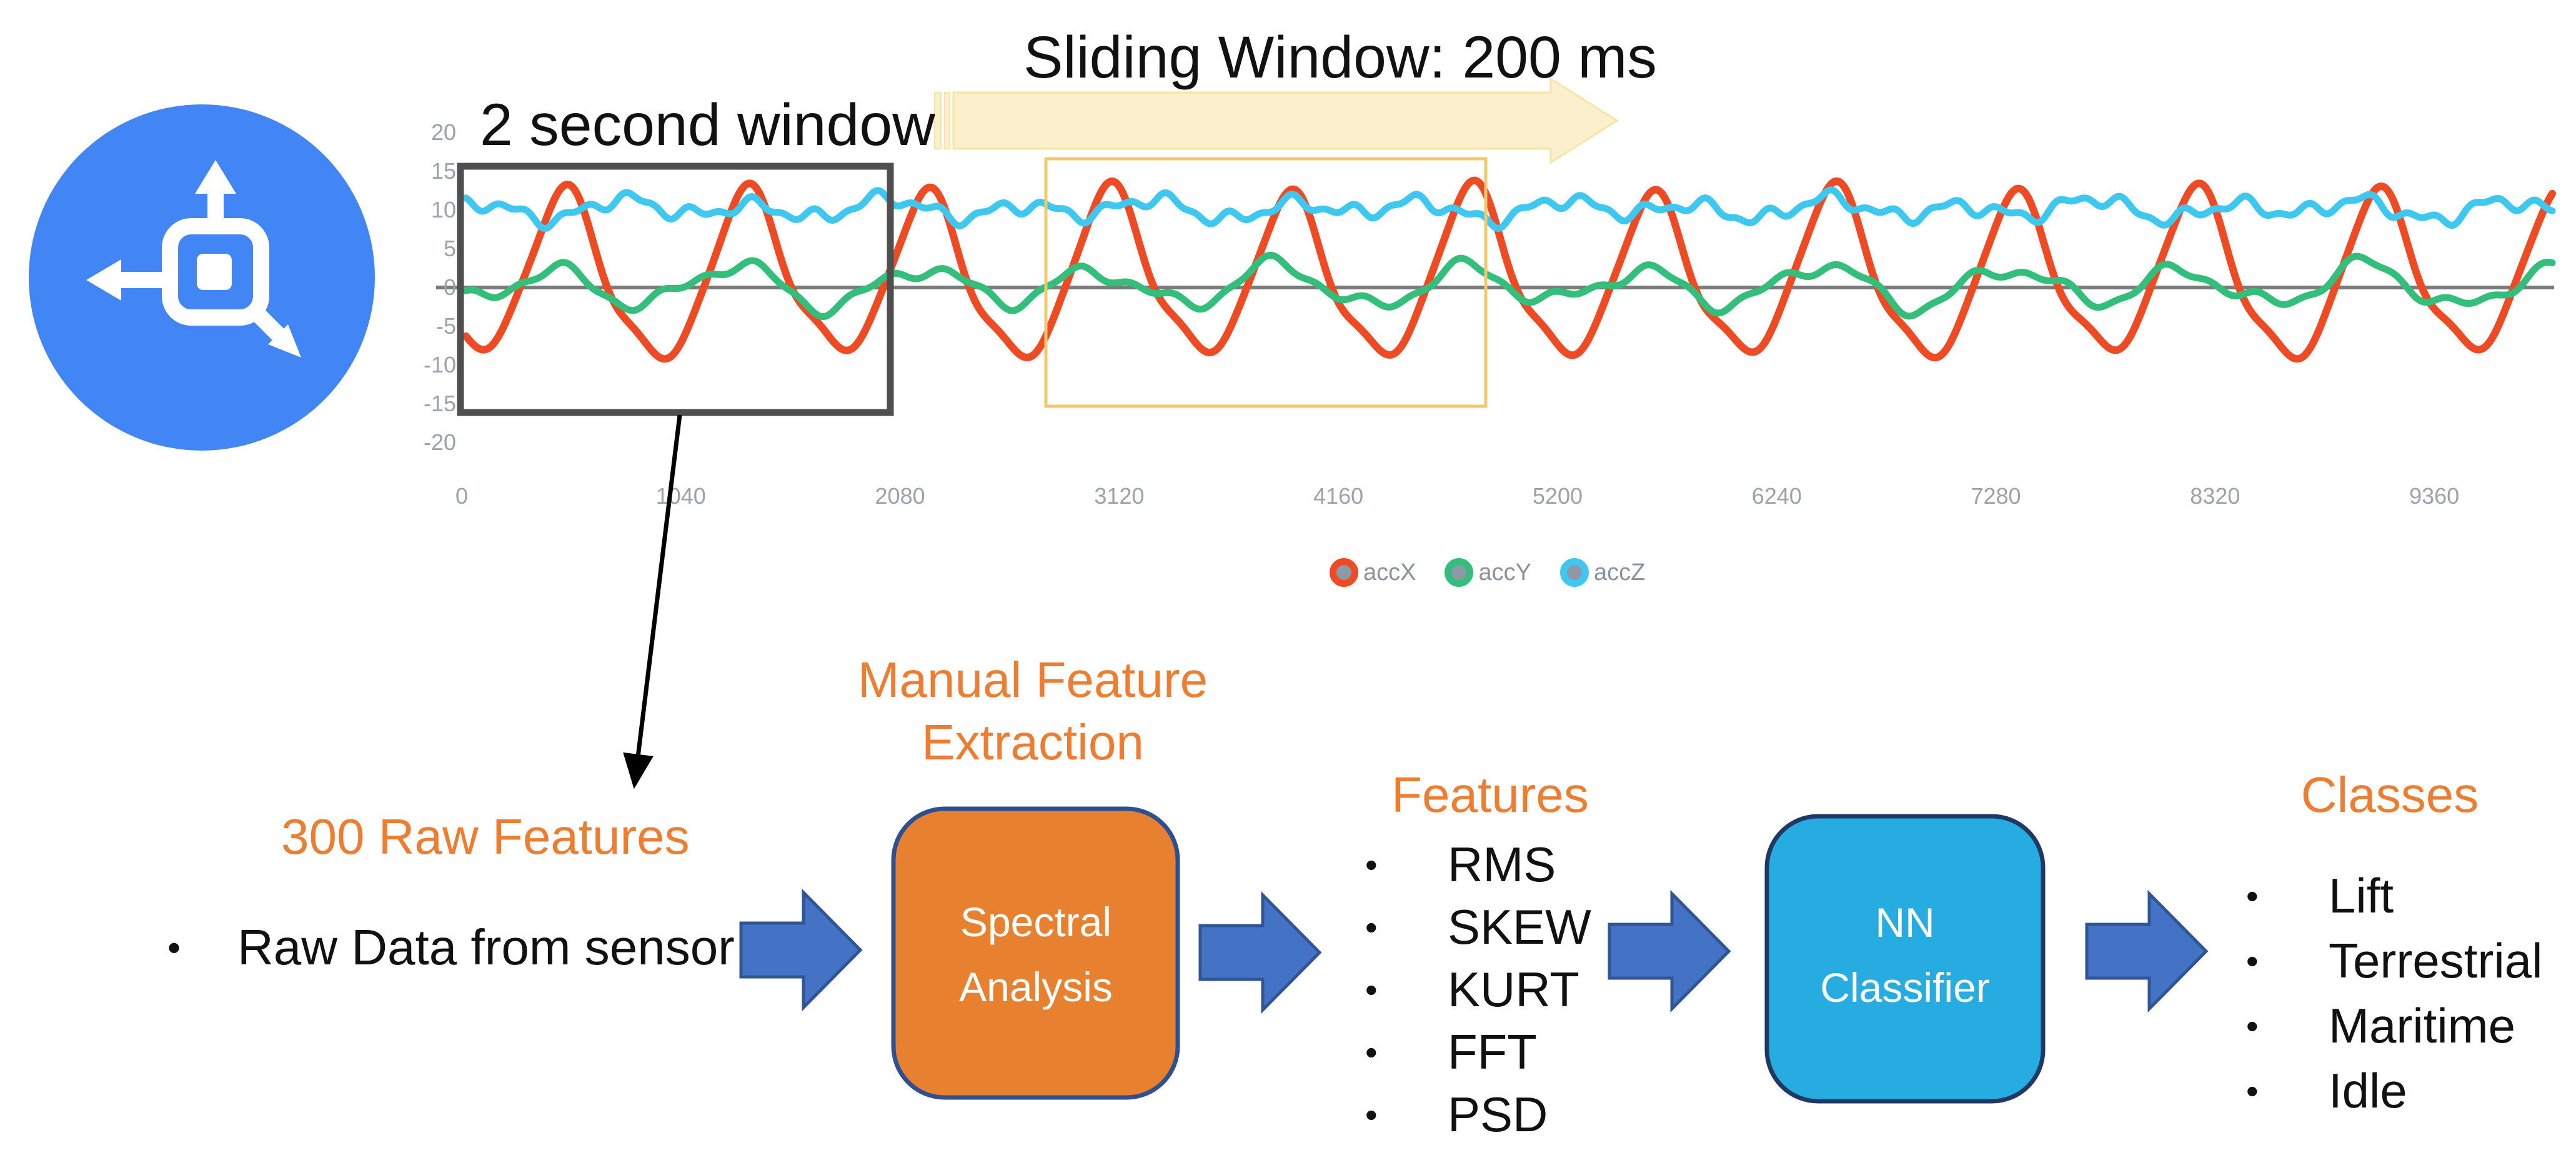 This screenshot has width=2576, height=1160. What do you see at coordinates (1340, 57) in the screenshot?
I see `sliding-window-title: Sliding Window: 200 ms` at bounding box center [1340, 57].